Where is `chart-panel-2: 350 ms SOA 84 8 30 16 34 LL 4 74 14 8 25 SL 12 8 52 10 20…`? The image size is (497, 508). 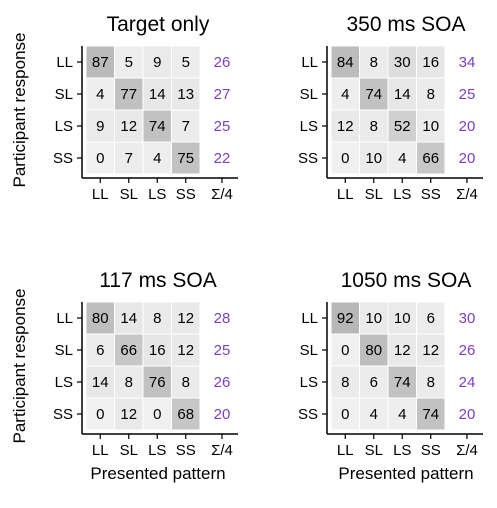
chart-panel-2: 350 ms SOA 84 8 30 16 34 LL 4 74 14 8 25 SL 12 8 52 10 20… is located at coordinates (390, 108).